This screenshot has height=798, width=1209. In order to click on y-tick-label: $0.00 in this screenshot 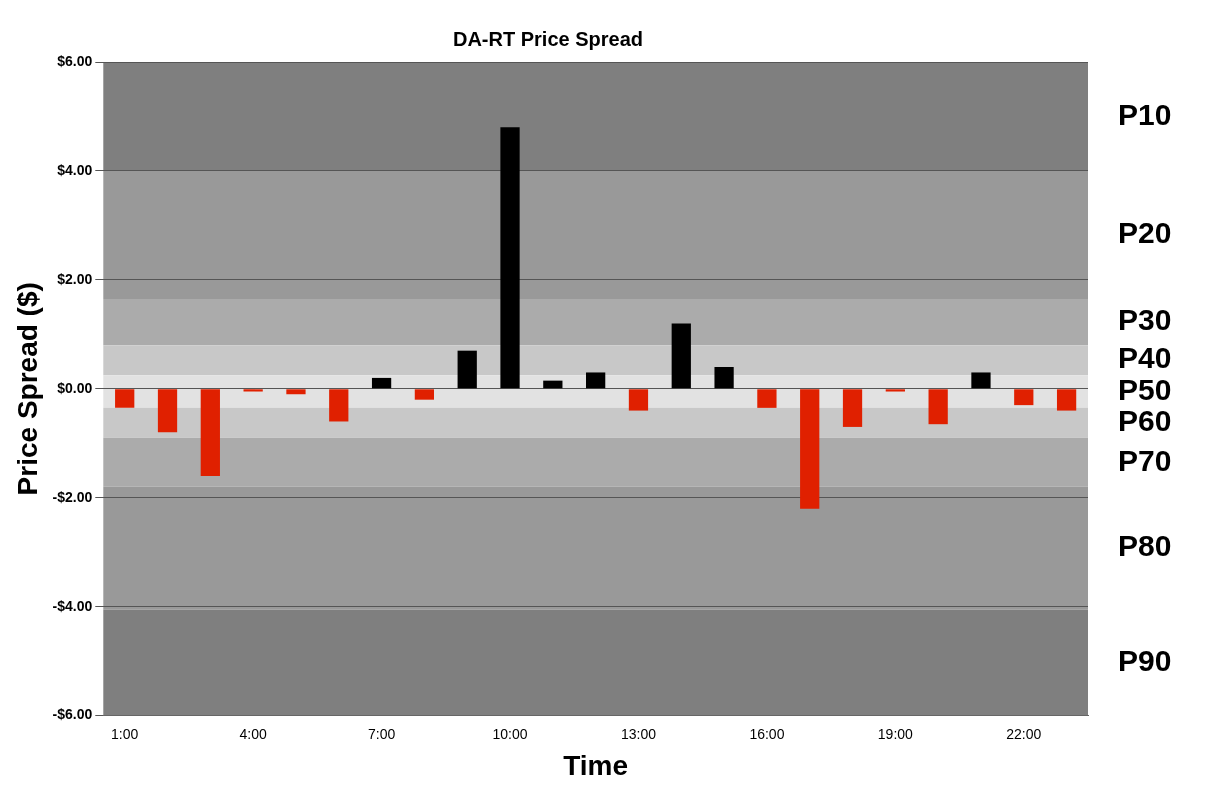, I will do `click(75, 387)`.